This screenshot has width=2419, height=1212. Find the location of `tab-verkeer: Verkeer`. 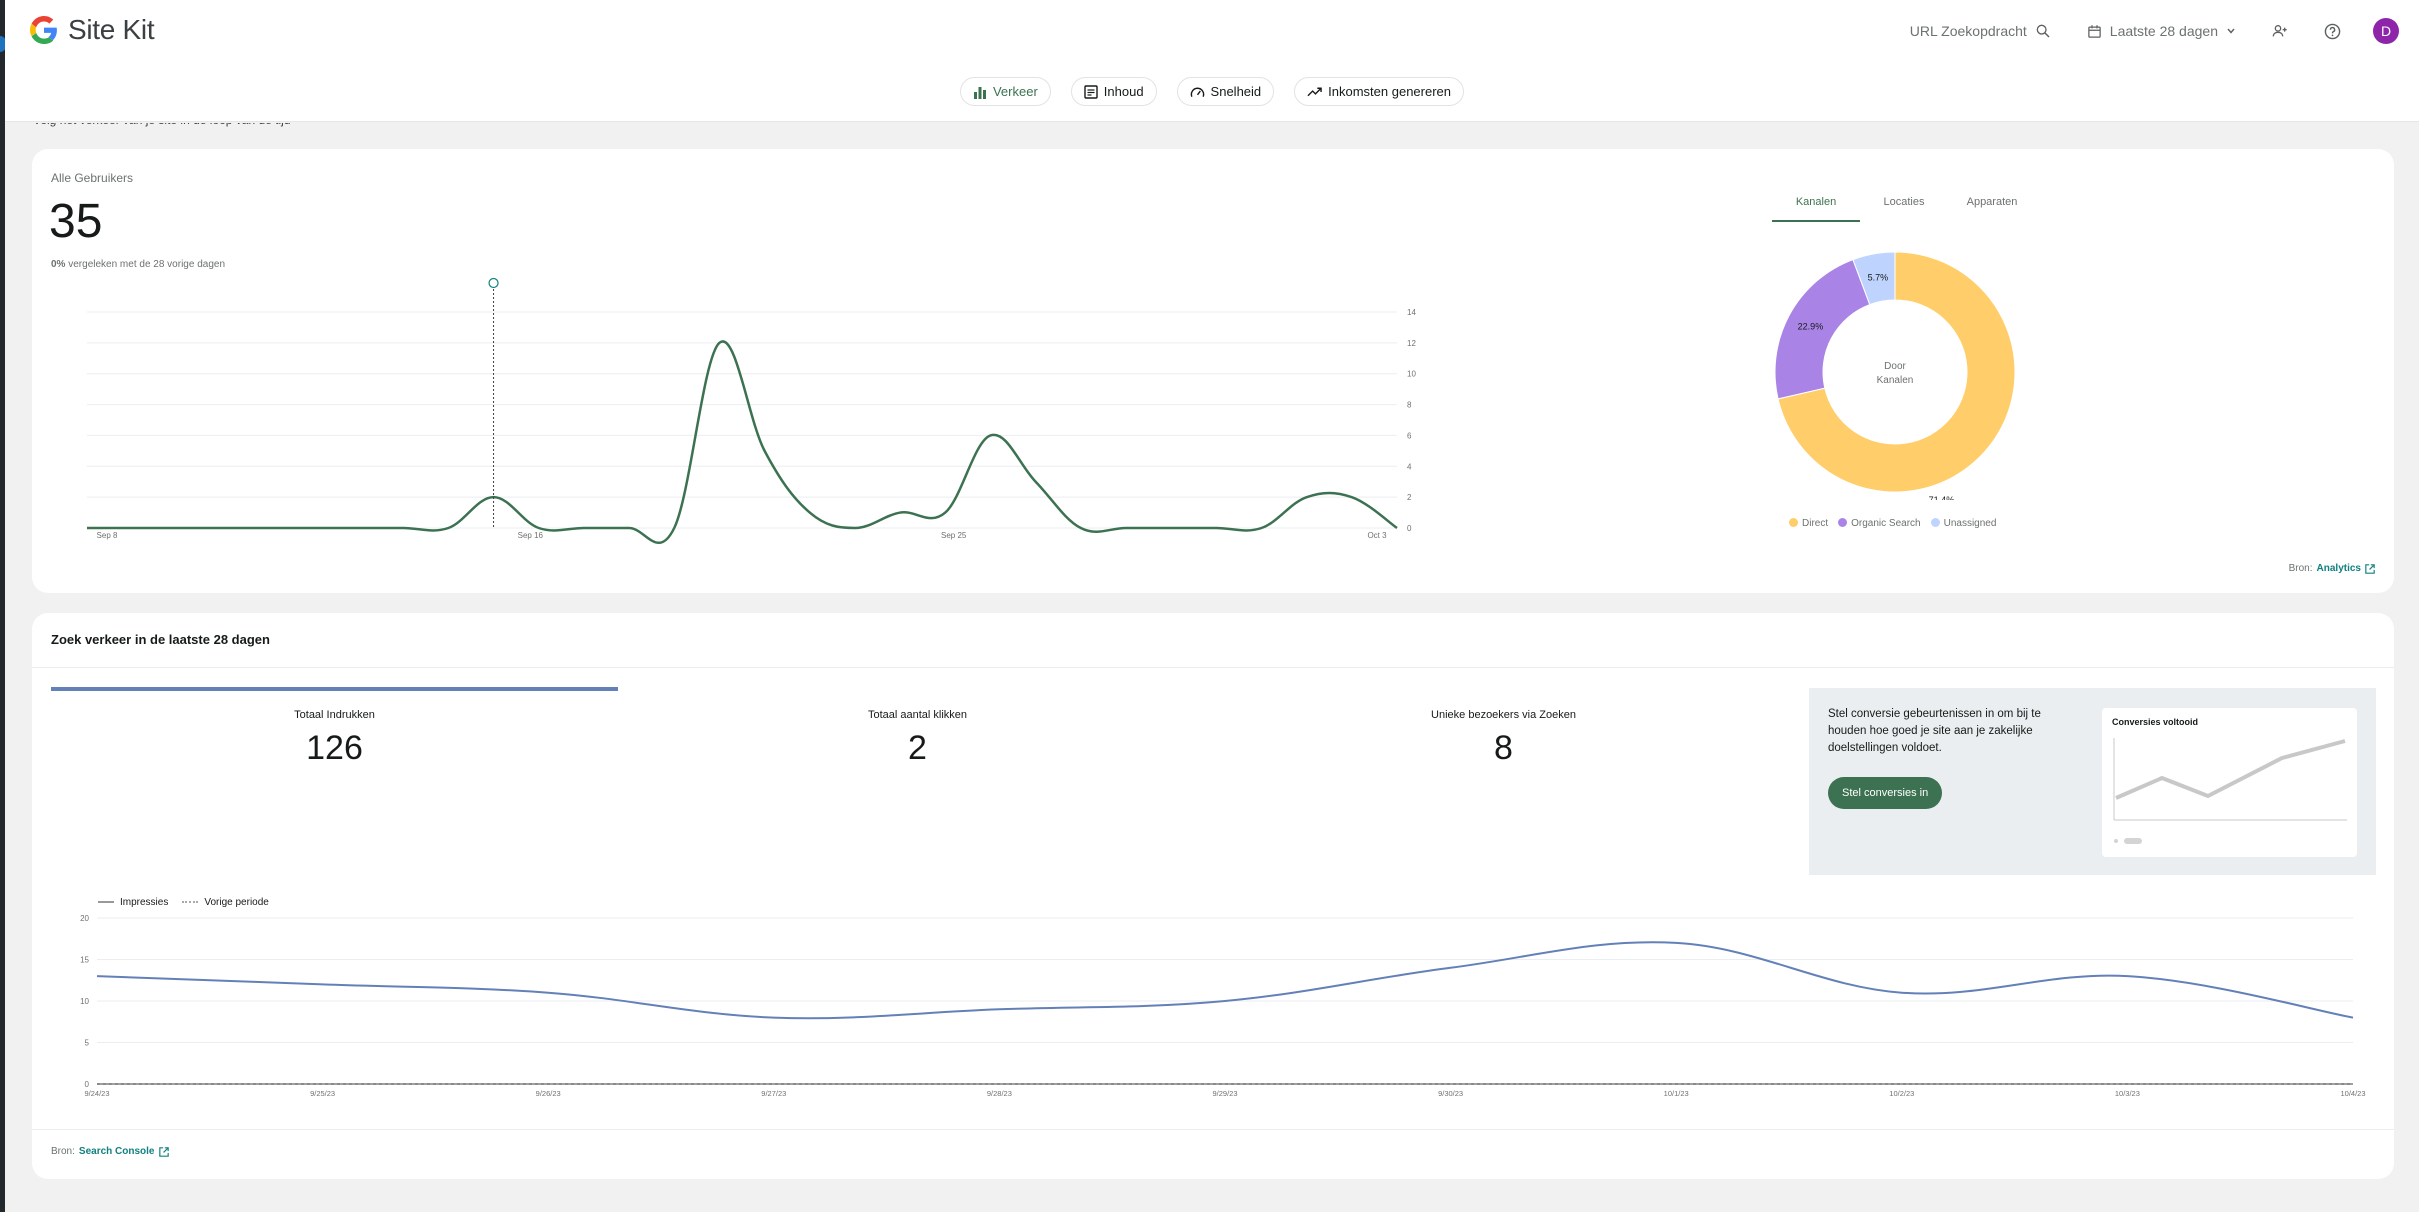

tab-verkeer: Verkeer is located at coordinates (1005, 91).